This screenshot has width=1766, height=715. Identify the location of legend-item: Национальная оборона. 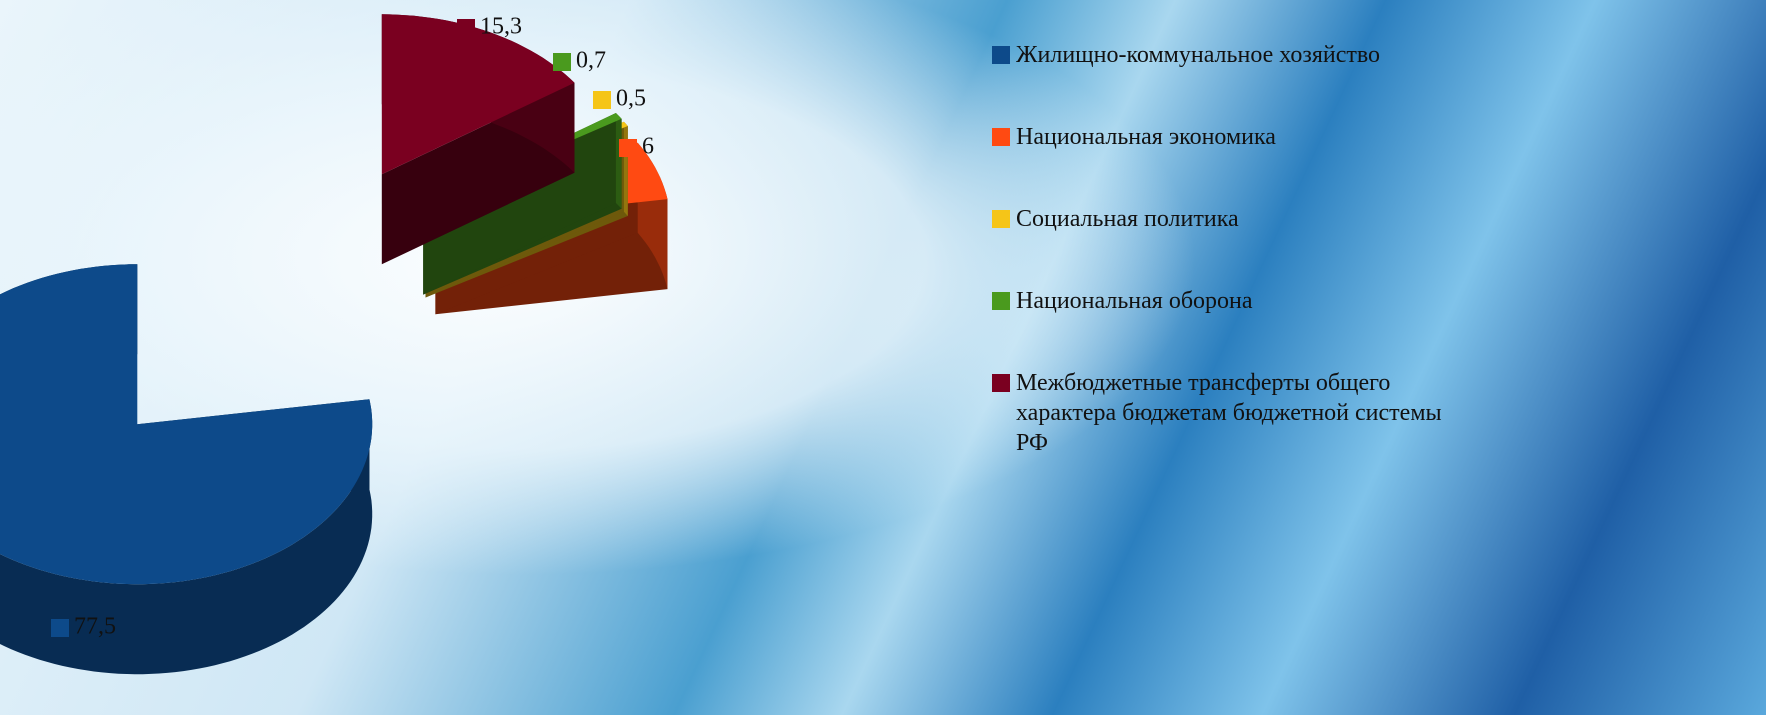
(1364, 327).